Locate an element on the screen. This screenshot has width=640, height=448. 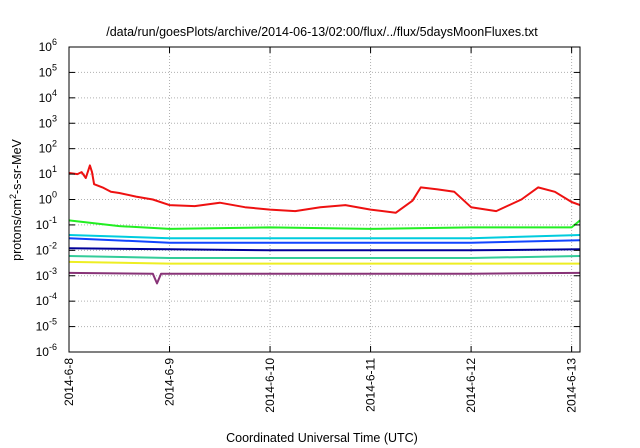
y-tick-label: 10⁻¹ is located at coordinates (46, 223).